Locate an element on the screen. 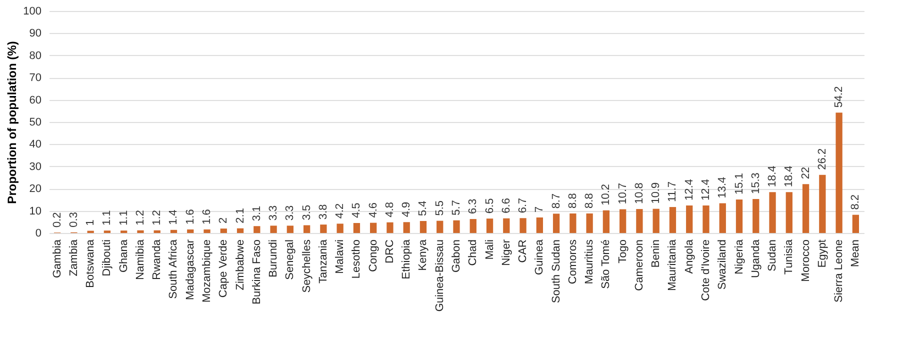  data-label: 4.2 is located at coordinates (340, 211).